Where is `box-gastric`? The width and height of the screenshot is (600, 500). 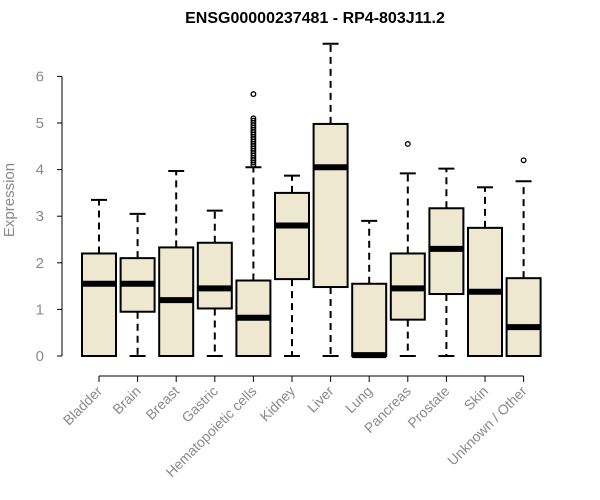 box-gastric is located at coordinates (214, 283).